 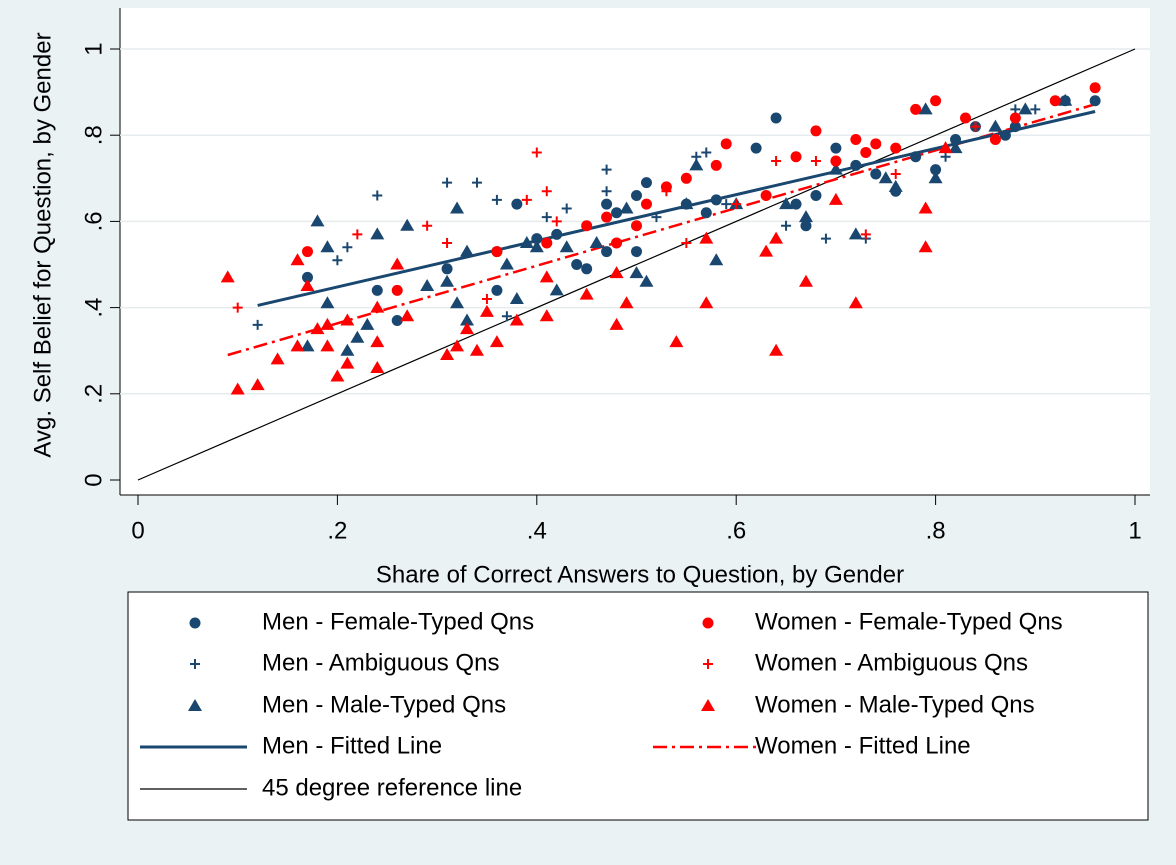 What do you see at coordinates (93, 221) in the screenshot?
I see `y-tick-label: .6` at bounding box center [93, 221].